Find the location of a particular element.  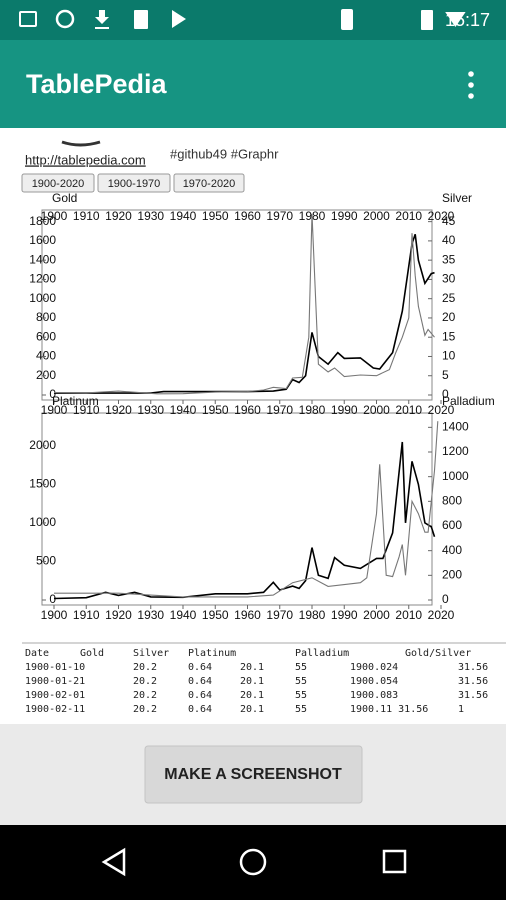

y-tick-label: 1400 is located at coordinates (42, 259).